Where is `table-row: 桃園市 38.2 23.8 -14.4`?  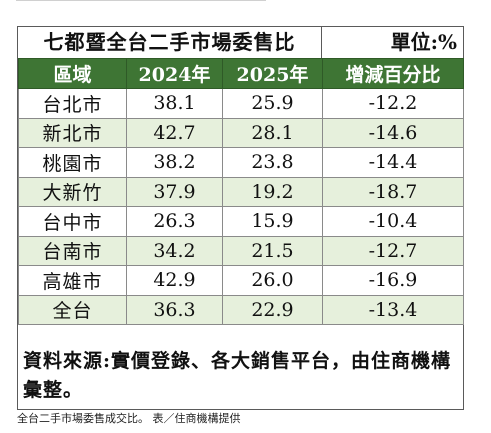 table-row: 桃園市 38.2 23.8 -14.4 is located at coordinates (241, 162).